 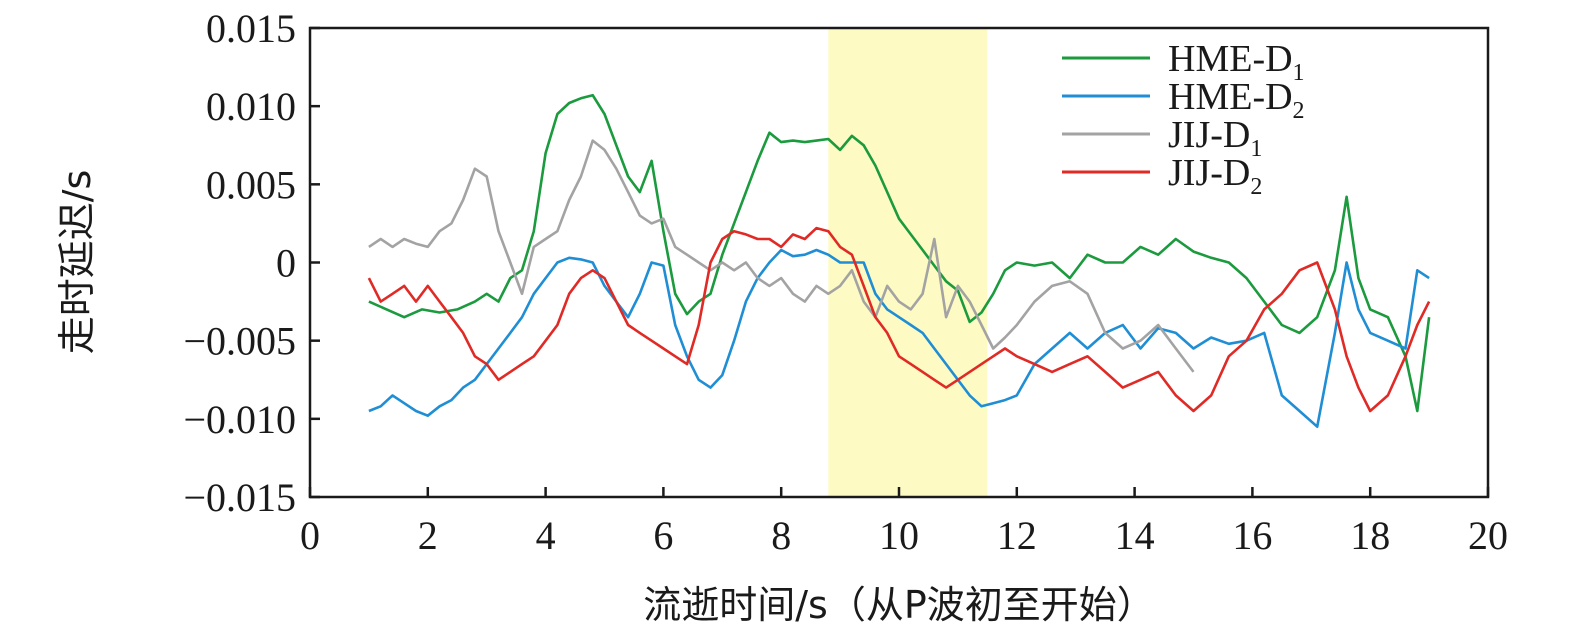 I want to click on legend-item: HME-D2, so click(x=1183, y=100).